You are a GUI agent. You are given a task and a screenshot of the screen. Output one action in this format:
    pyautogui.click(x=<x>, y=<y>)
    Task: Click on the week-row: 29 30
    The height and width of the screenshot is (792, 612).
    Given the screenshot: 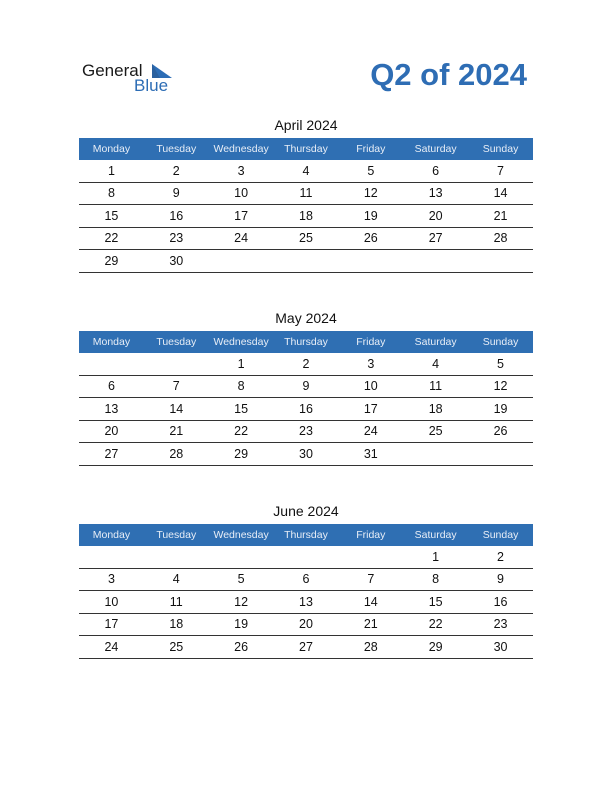 What is the action you would take?
    pyautogui.click(x=306, y=261)
    